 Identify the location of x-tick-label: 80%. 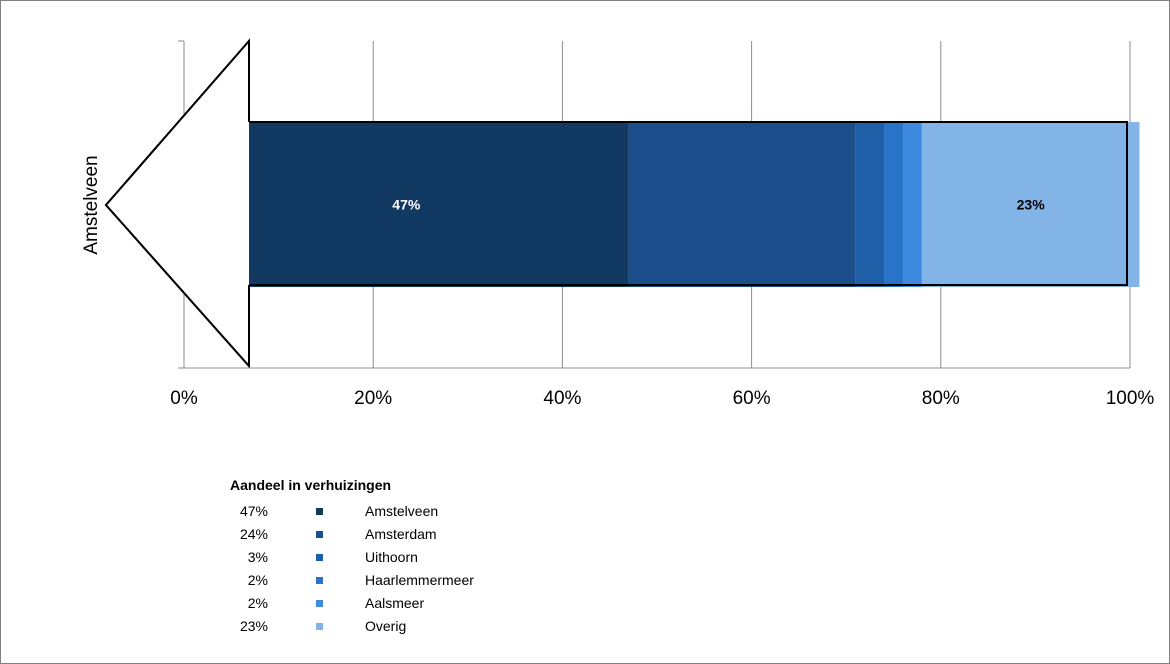
(941, 398).